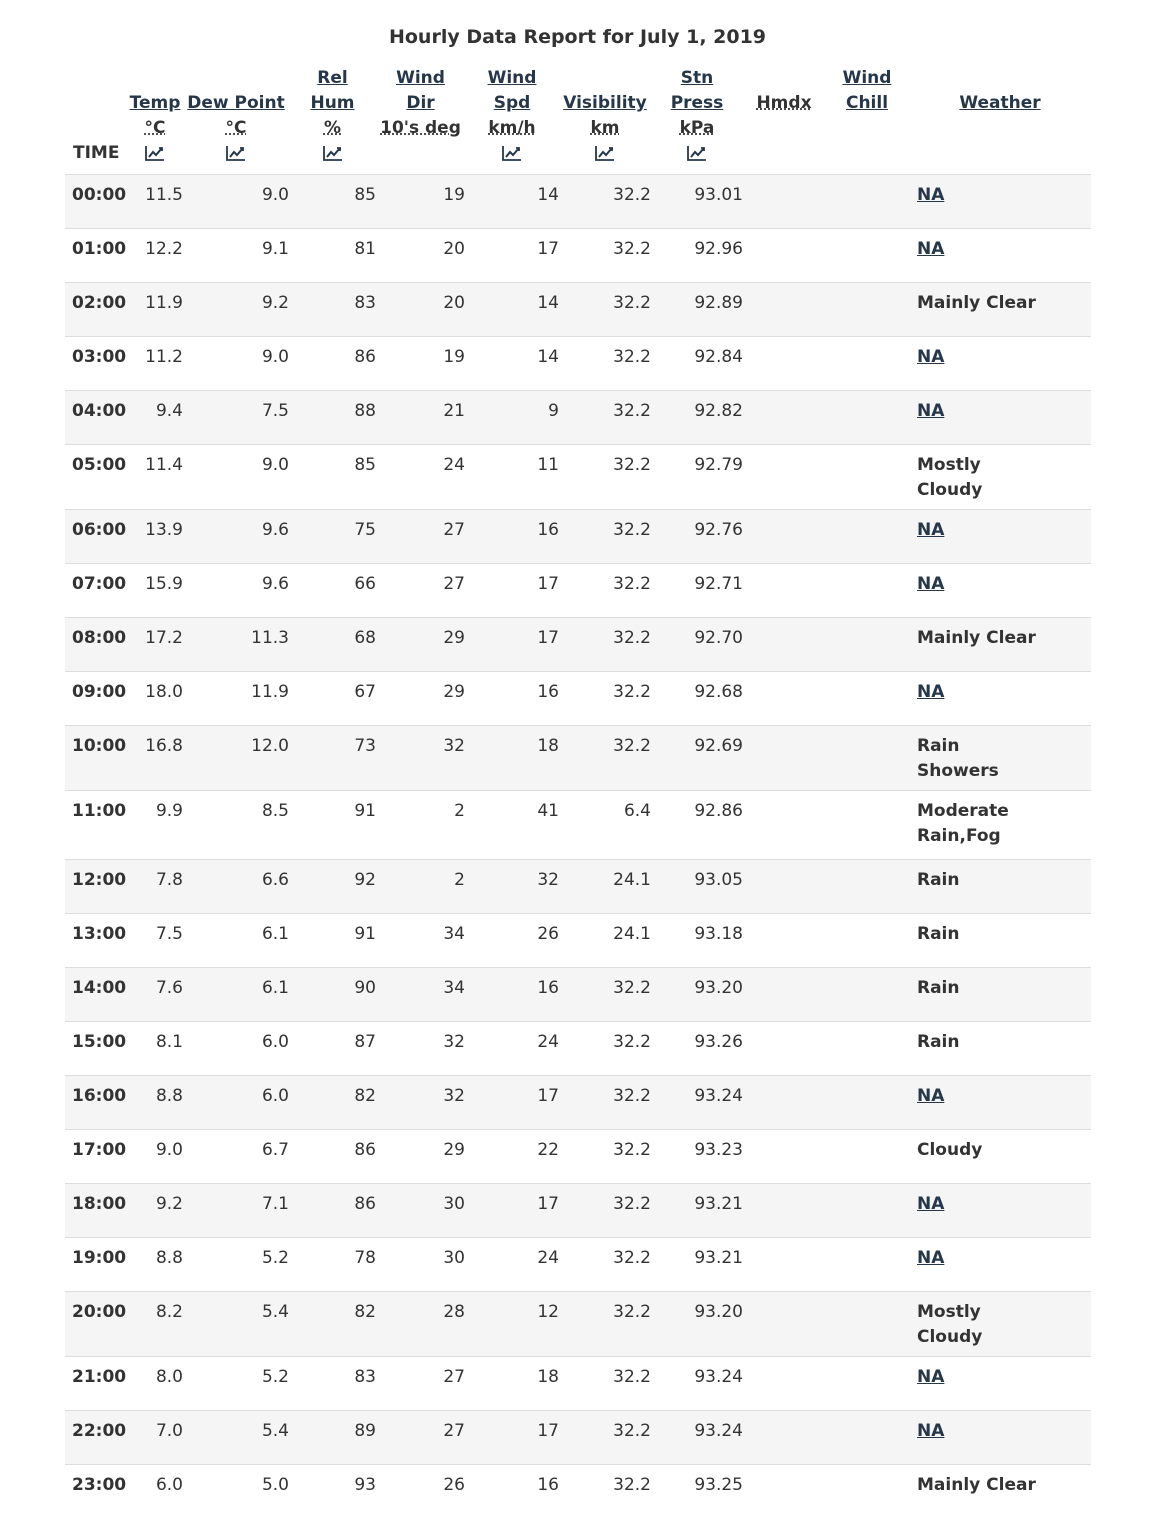 The height and width of the screenshot is (1518, 1155). Describe the element at coordinates (236, 1324) in the screenshot. I see `dew-point-cell: 5.4` at that location.